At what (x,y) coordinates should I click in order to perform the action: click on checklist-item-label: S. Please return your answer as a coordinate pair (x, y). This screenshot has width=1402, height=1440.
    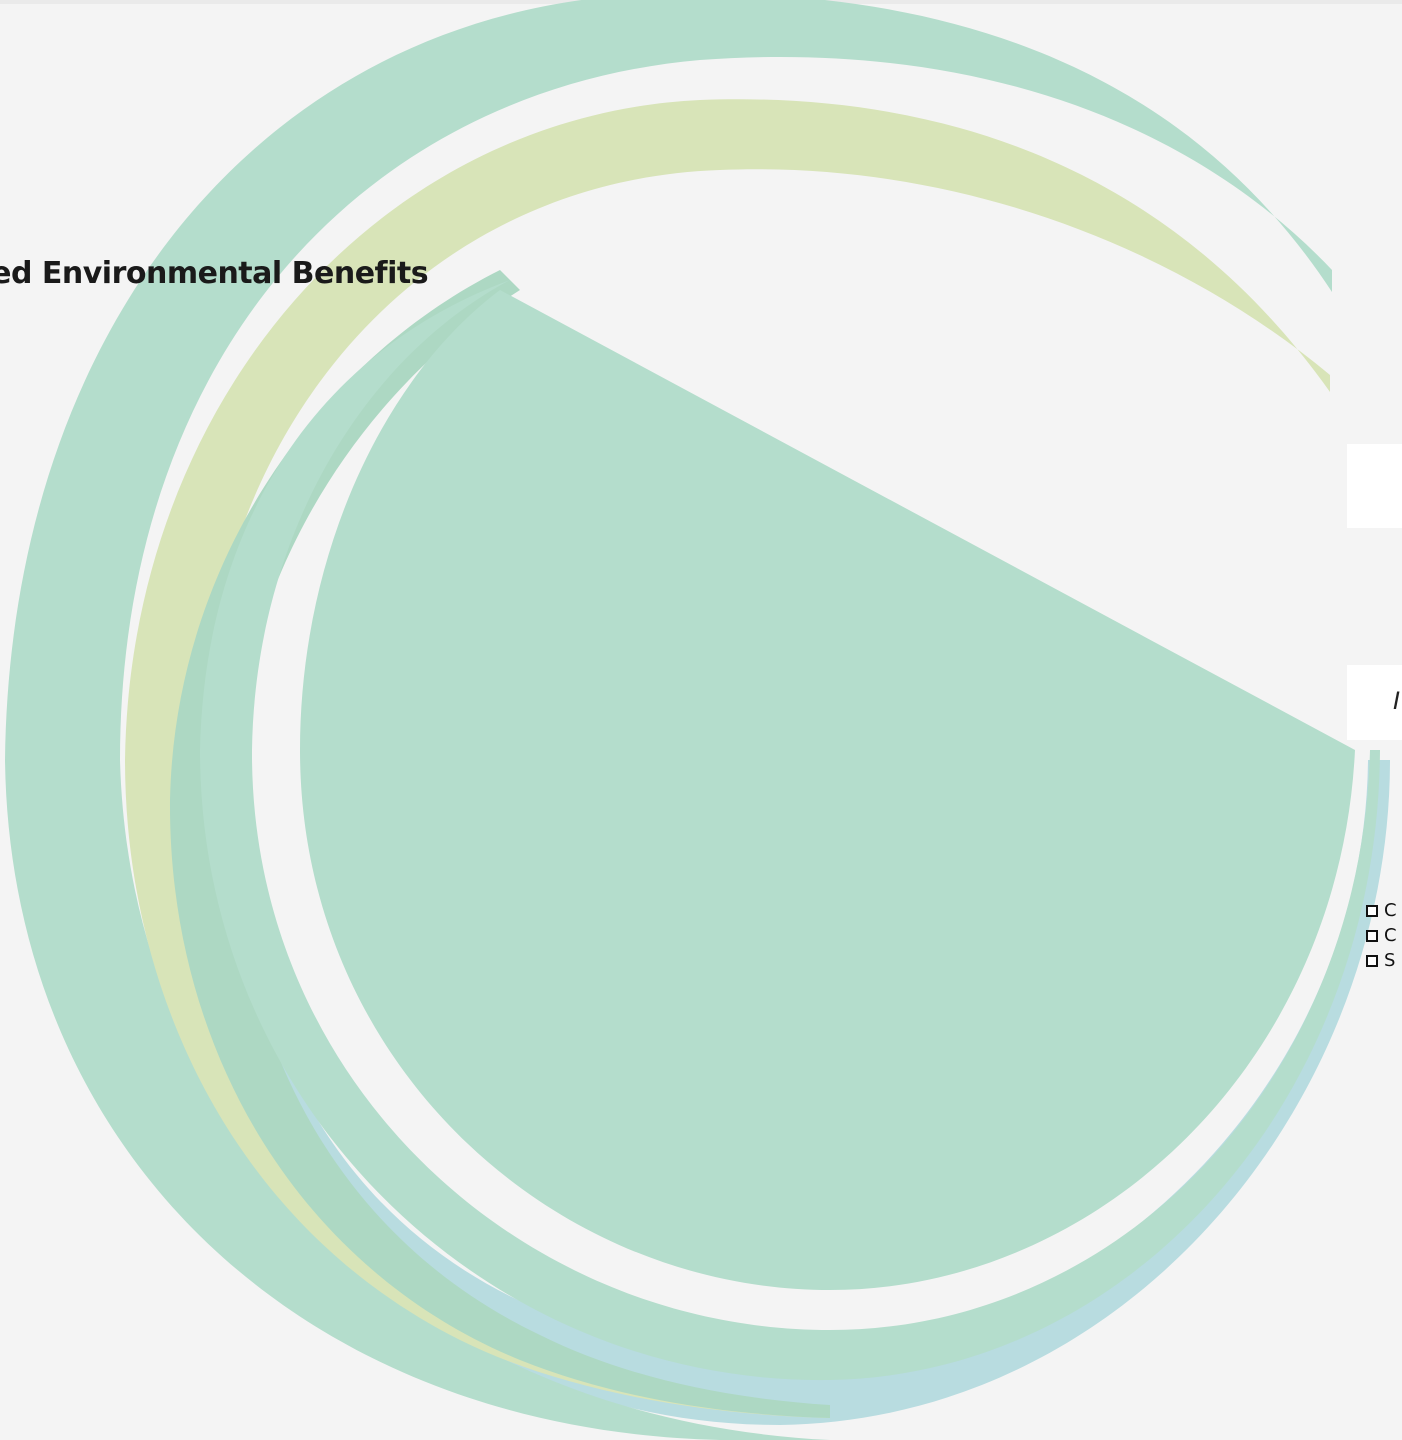
    Looking at the image, I should click on (1390, 960).